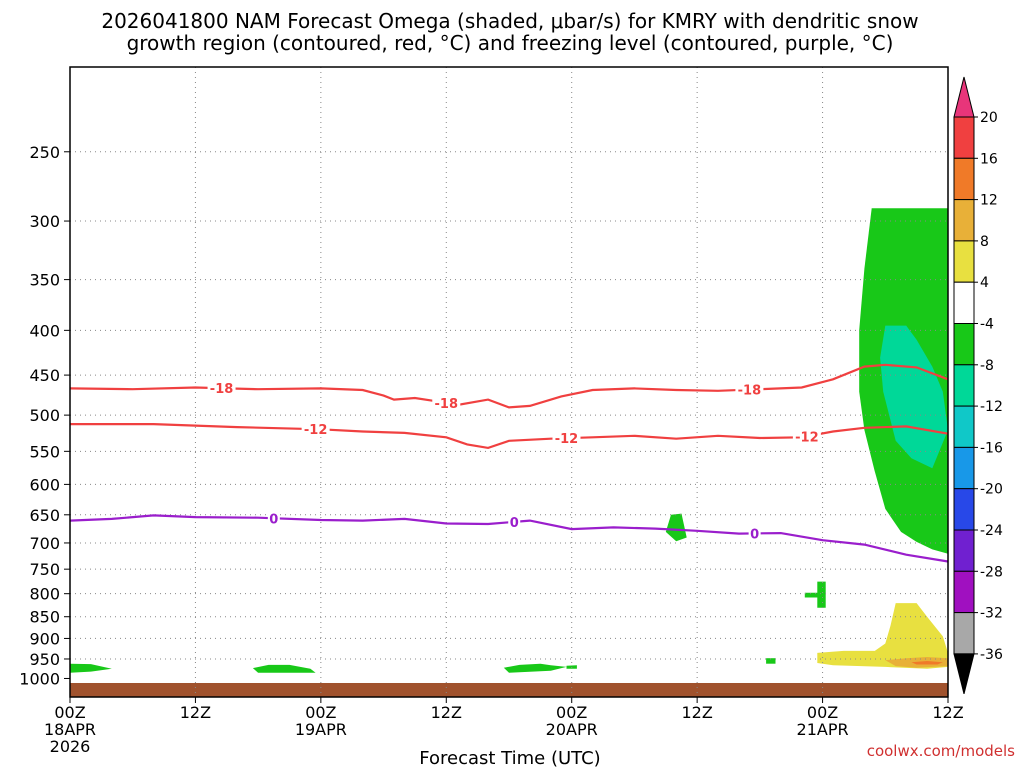 Image resolution: width=1024 pixels, height=768 pixels. Describe the element at coordinates (509, 689) in the screenshot. I see `terrain-fill` at that location.